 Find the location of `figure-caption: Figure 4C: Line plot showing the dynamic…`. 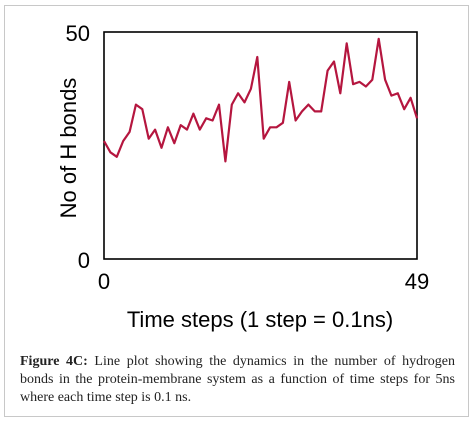

figure-caption: Figure 4C: Line plot showing the dynamic… is located at coordinates (237, 380).